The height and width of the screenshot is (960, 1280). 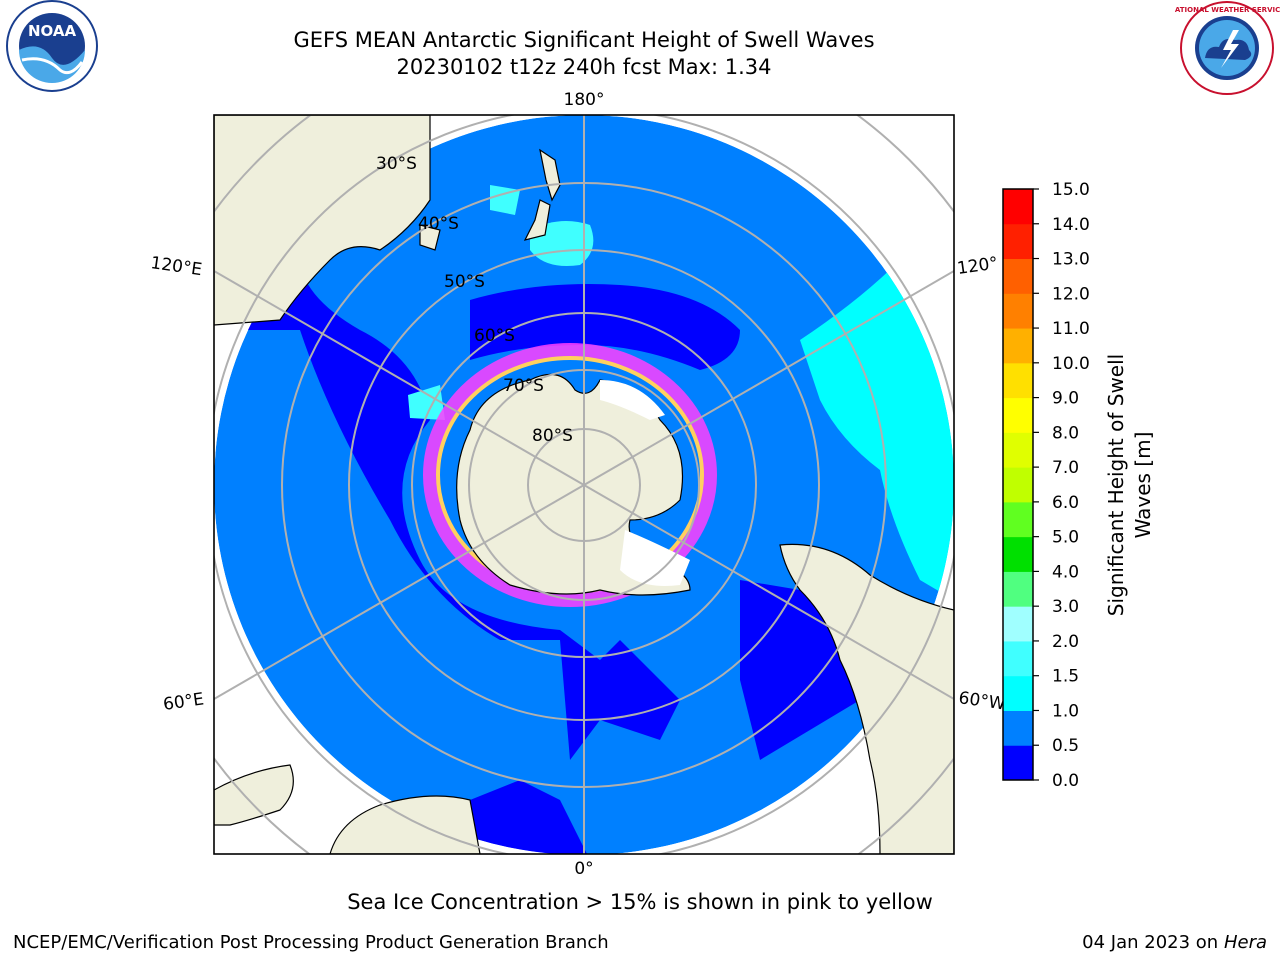 What do you see at coordinates (977, 266) in the screenshot?
I see `meridian-label-120w: 120°` at bounding box center [977, 266].